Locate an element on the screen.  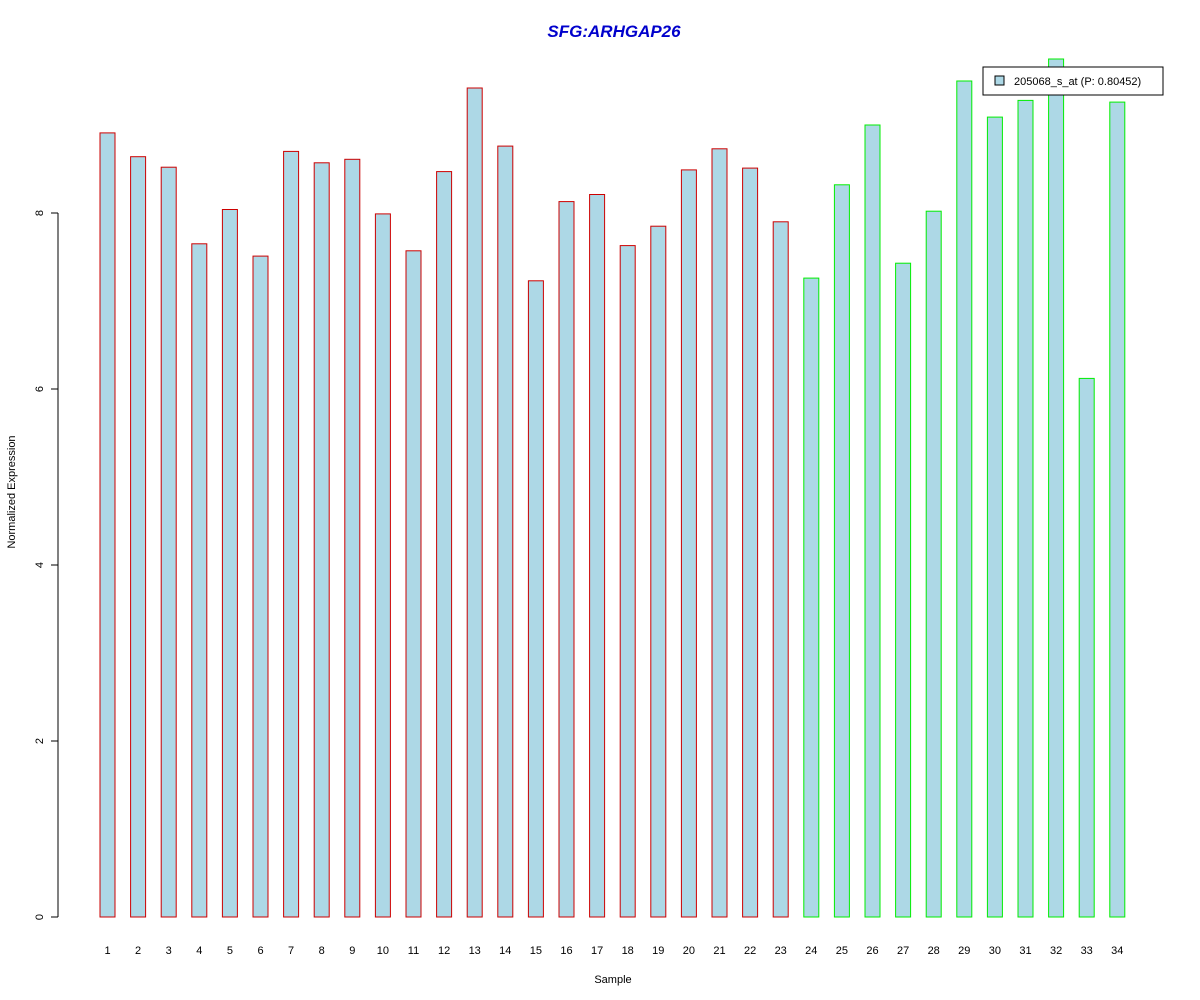
x-tick-label: 27 is located at coordinates (903, 951).